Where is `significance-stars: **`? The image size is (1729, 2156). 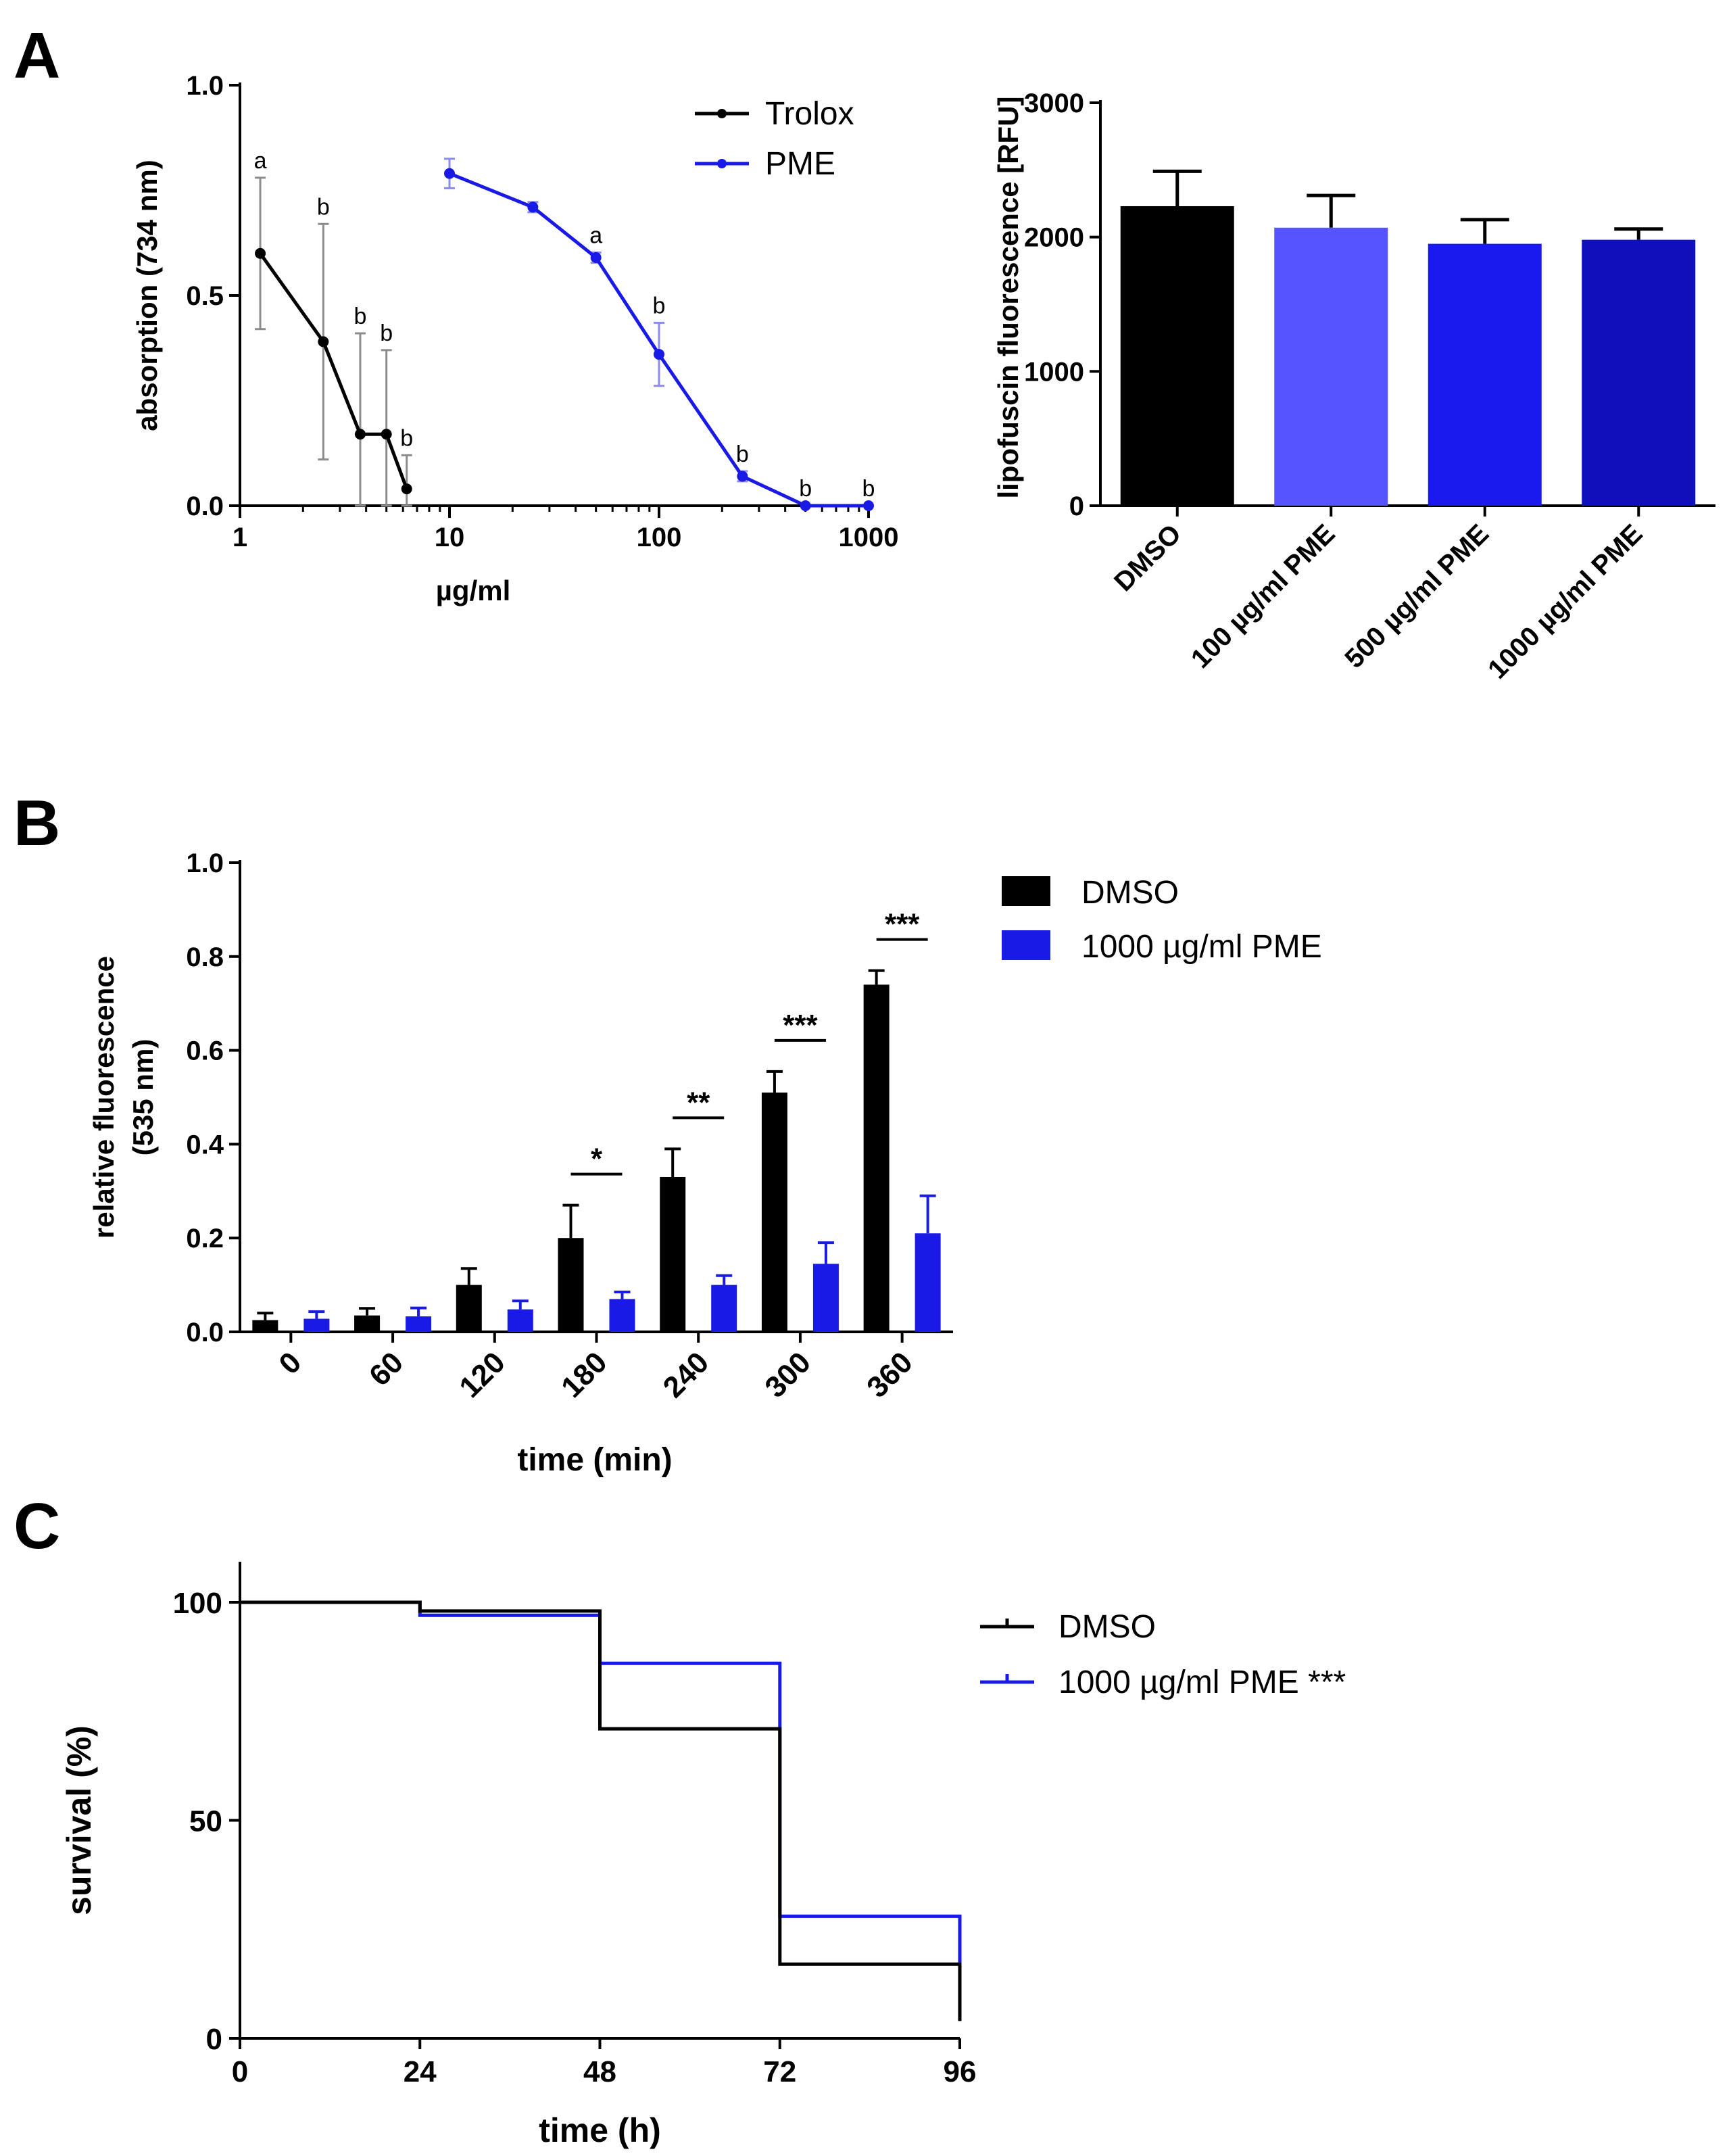 significance-stars: ** is located at coordinates (698, 1102).